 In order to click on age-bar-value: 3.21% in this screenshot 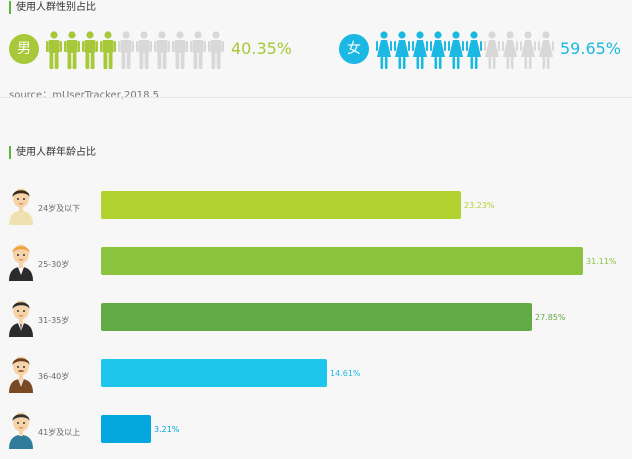, I will do `click(167, 429)`.